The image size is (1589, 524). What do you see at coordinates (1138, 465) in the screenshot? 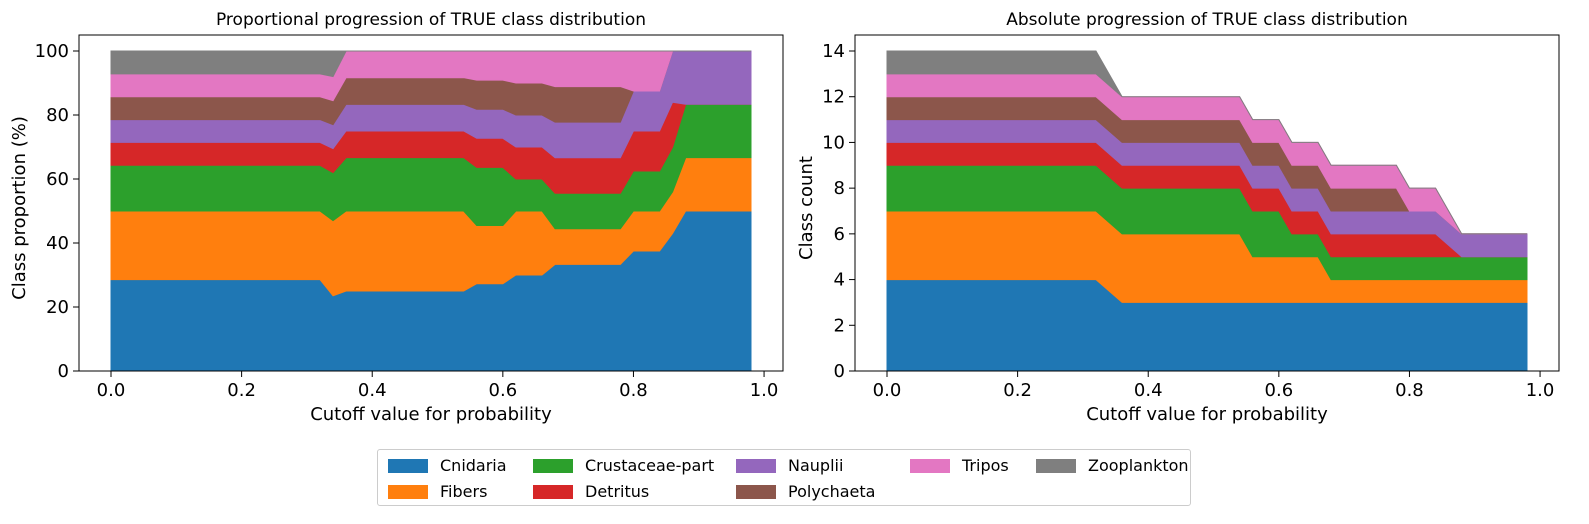
I see `legend-label: Zooplankton` at bounding box center [1138, 465].